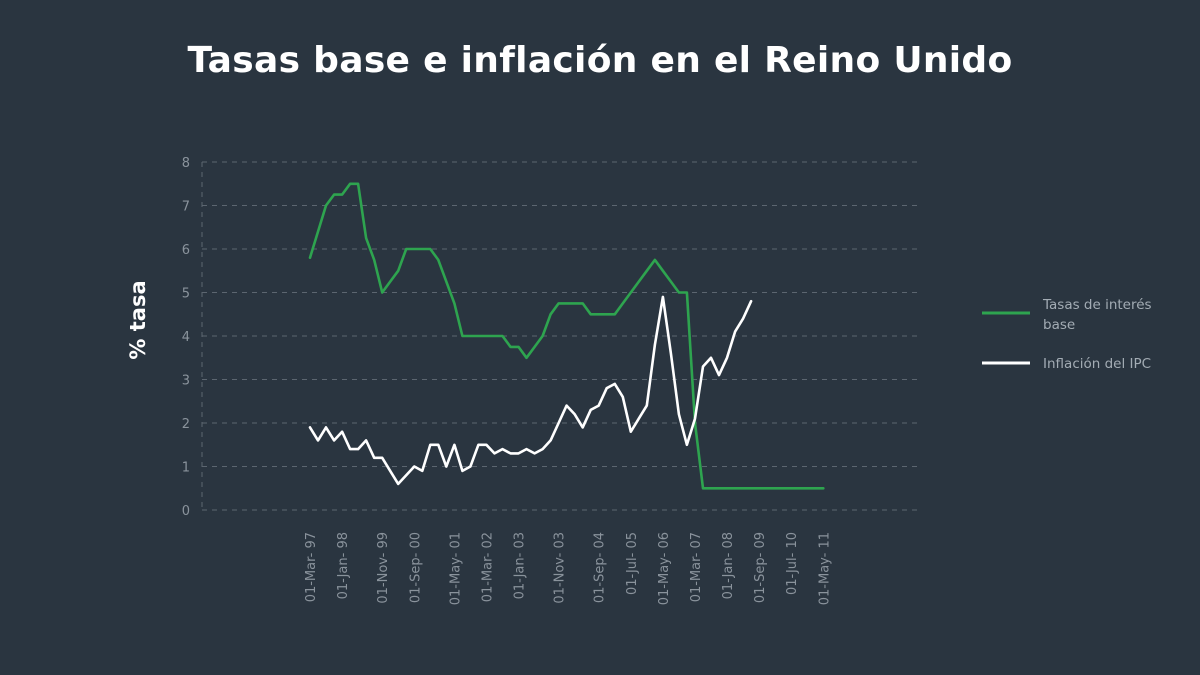  Describe the element at coordinates (186, 163) in the screenshot. I see `y-tick-label: 8` at that location.